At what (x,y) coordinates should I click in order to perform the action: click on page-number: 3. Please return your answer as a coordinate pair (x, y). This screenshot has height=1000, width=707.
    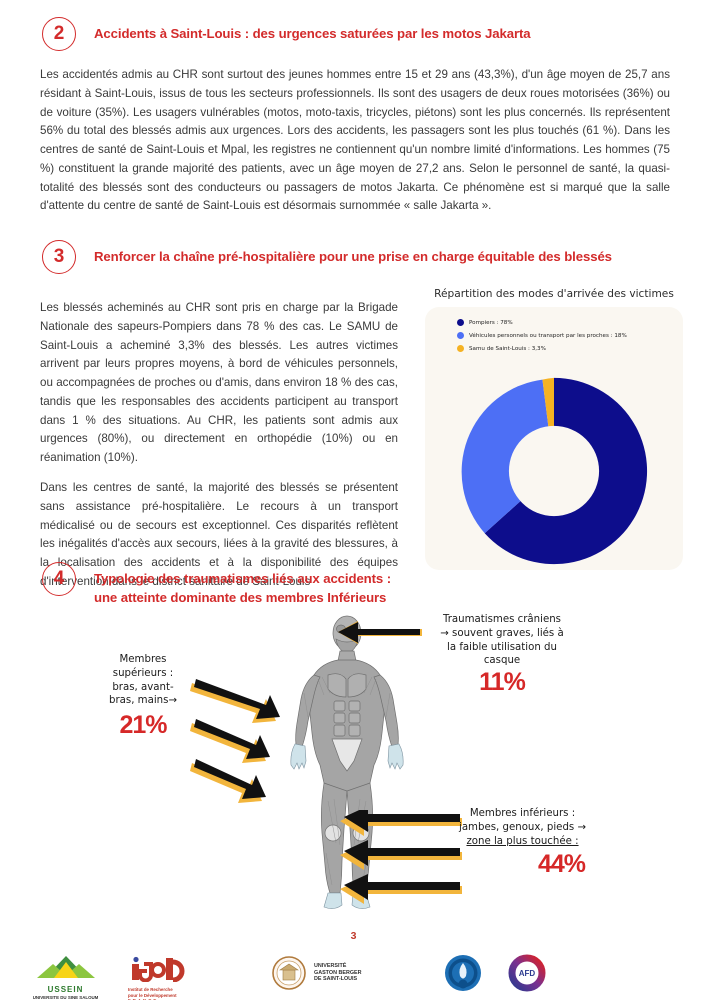
    Looking at the image, I should click on (353, 936).